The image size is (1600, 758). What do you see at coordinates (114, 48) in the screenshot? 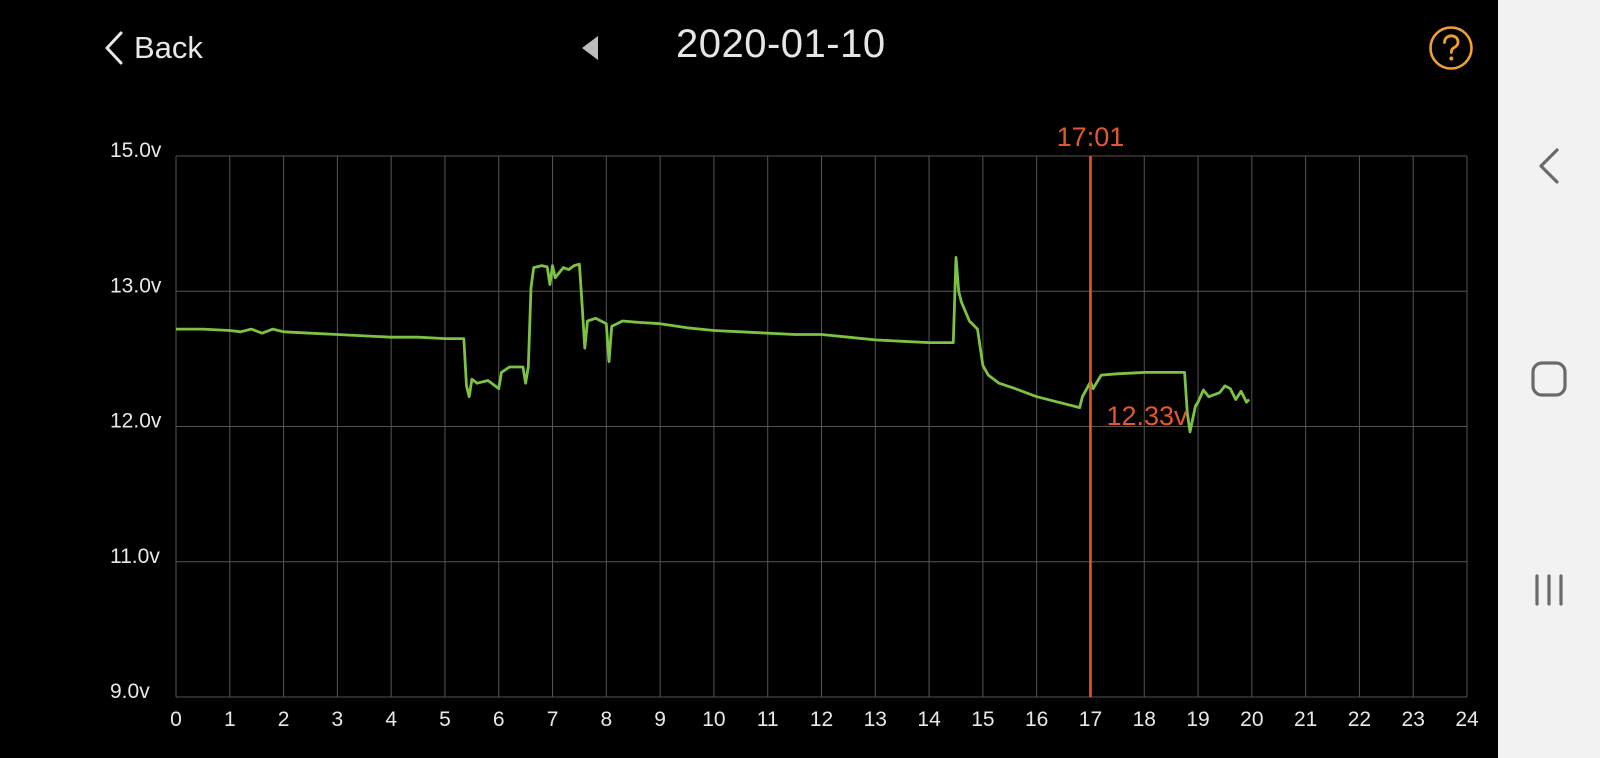
I see `chevron-left-icon` at bounding box center [114, 48].